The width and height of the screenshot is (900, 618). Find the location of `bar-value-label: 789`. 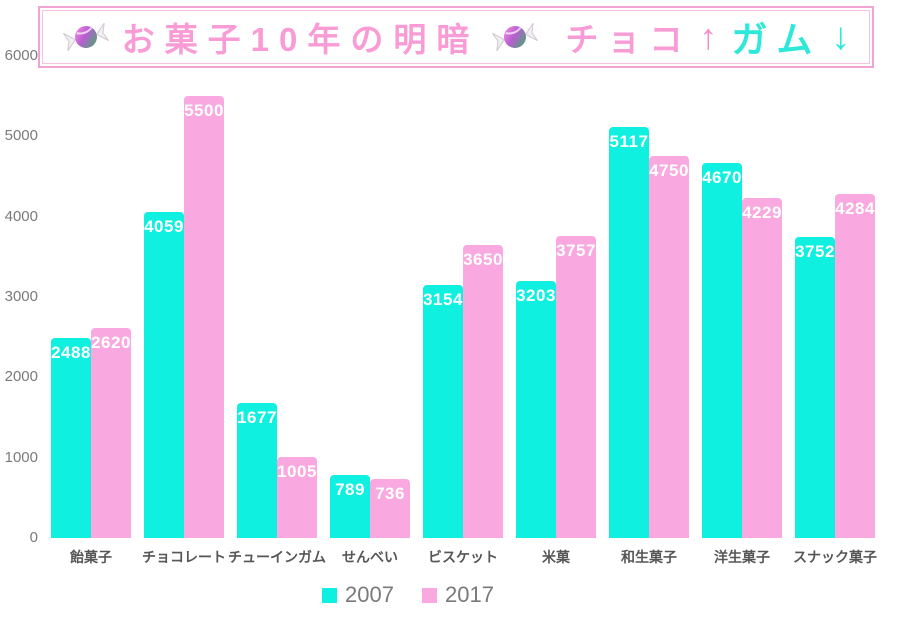

bar-value-label: 789 is located at coordinates (350, 489).